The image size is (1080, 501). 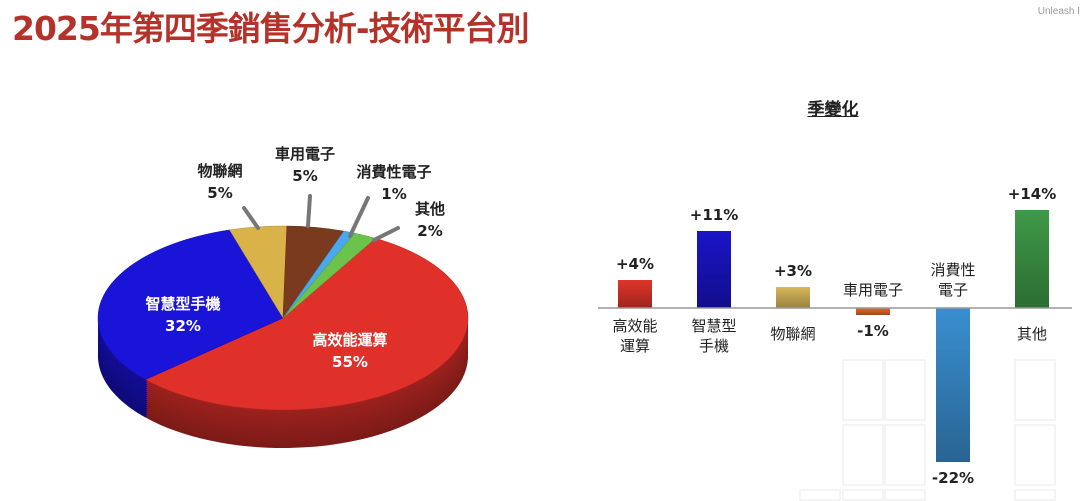 I want to click on bar-value-label: +11%, so click(x=714, y=215).